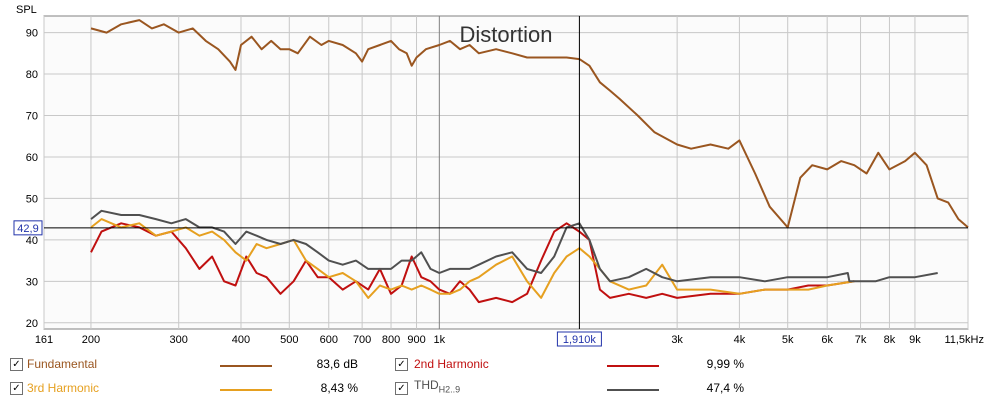  What do you see at coordinates (506, 34) in the screenshot?
I see `chart-title: Distortion` at bounding box center [506, 34].